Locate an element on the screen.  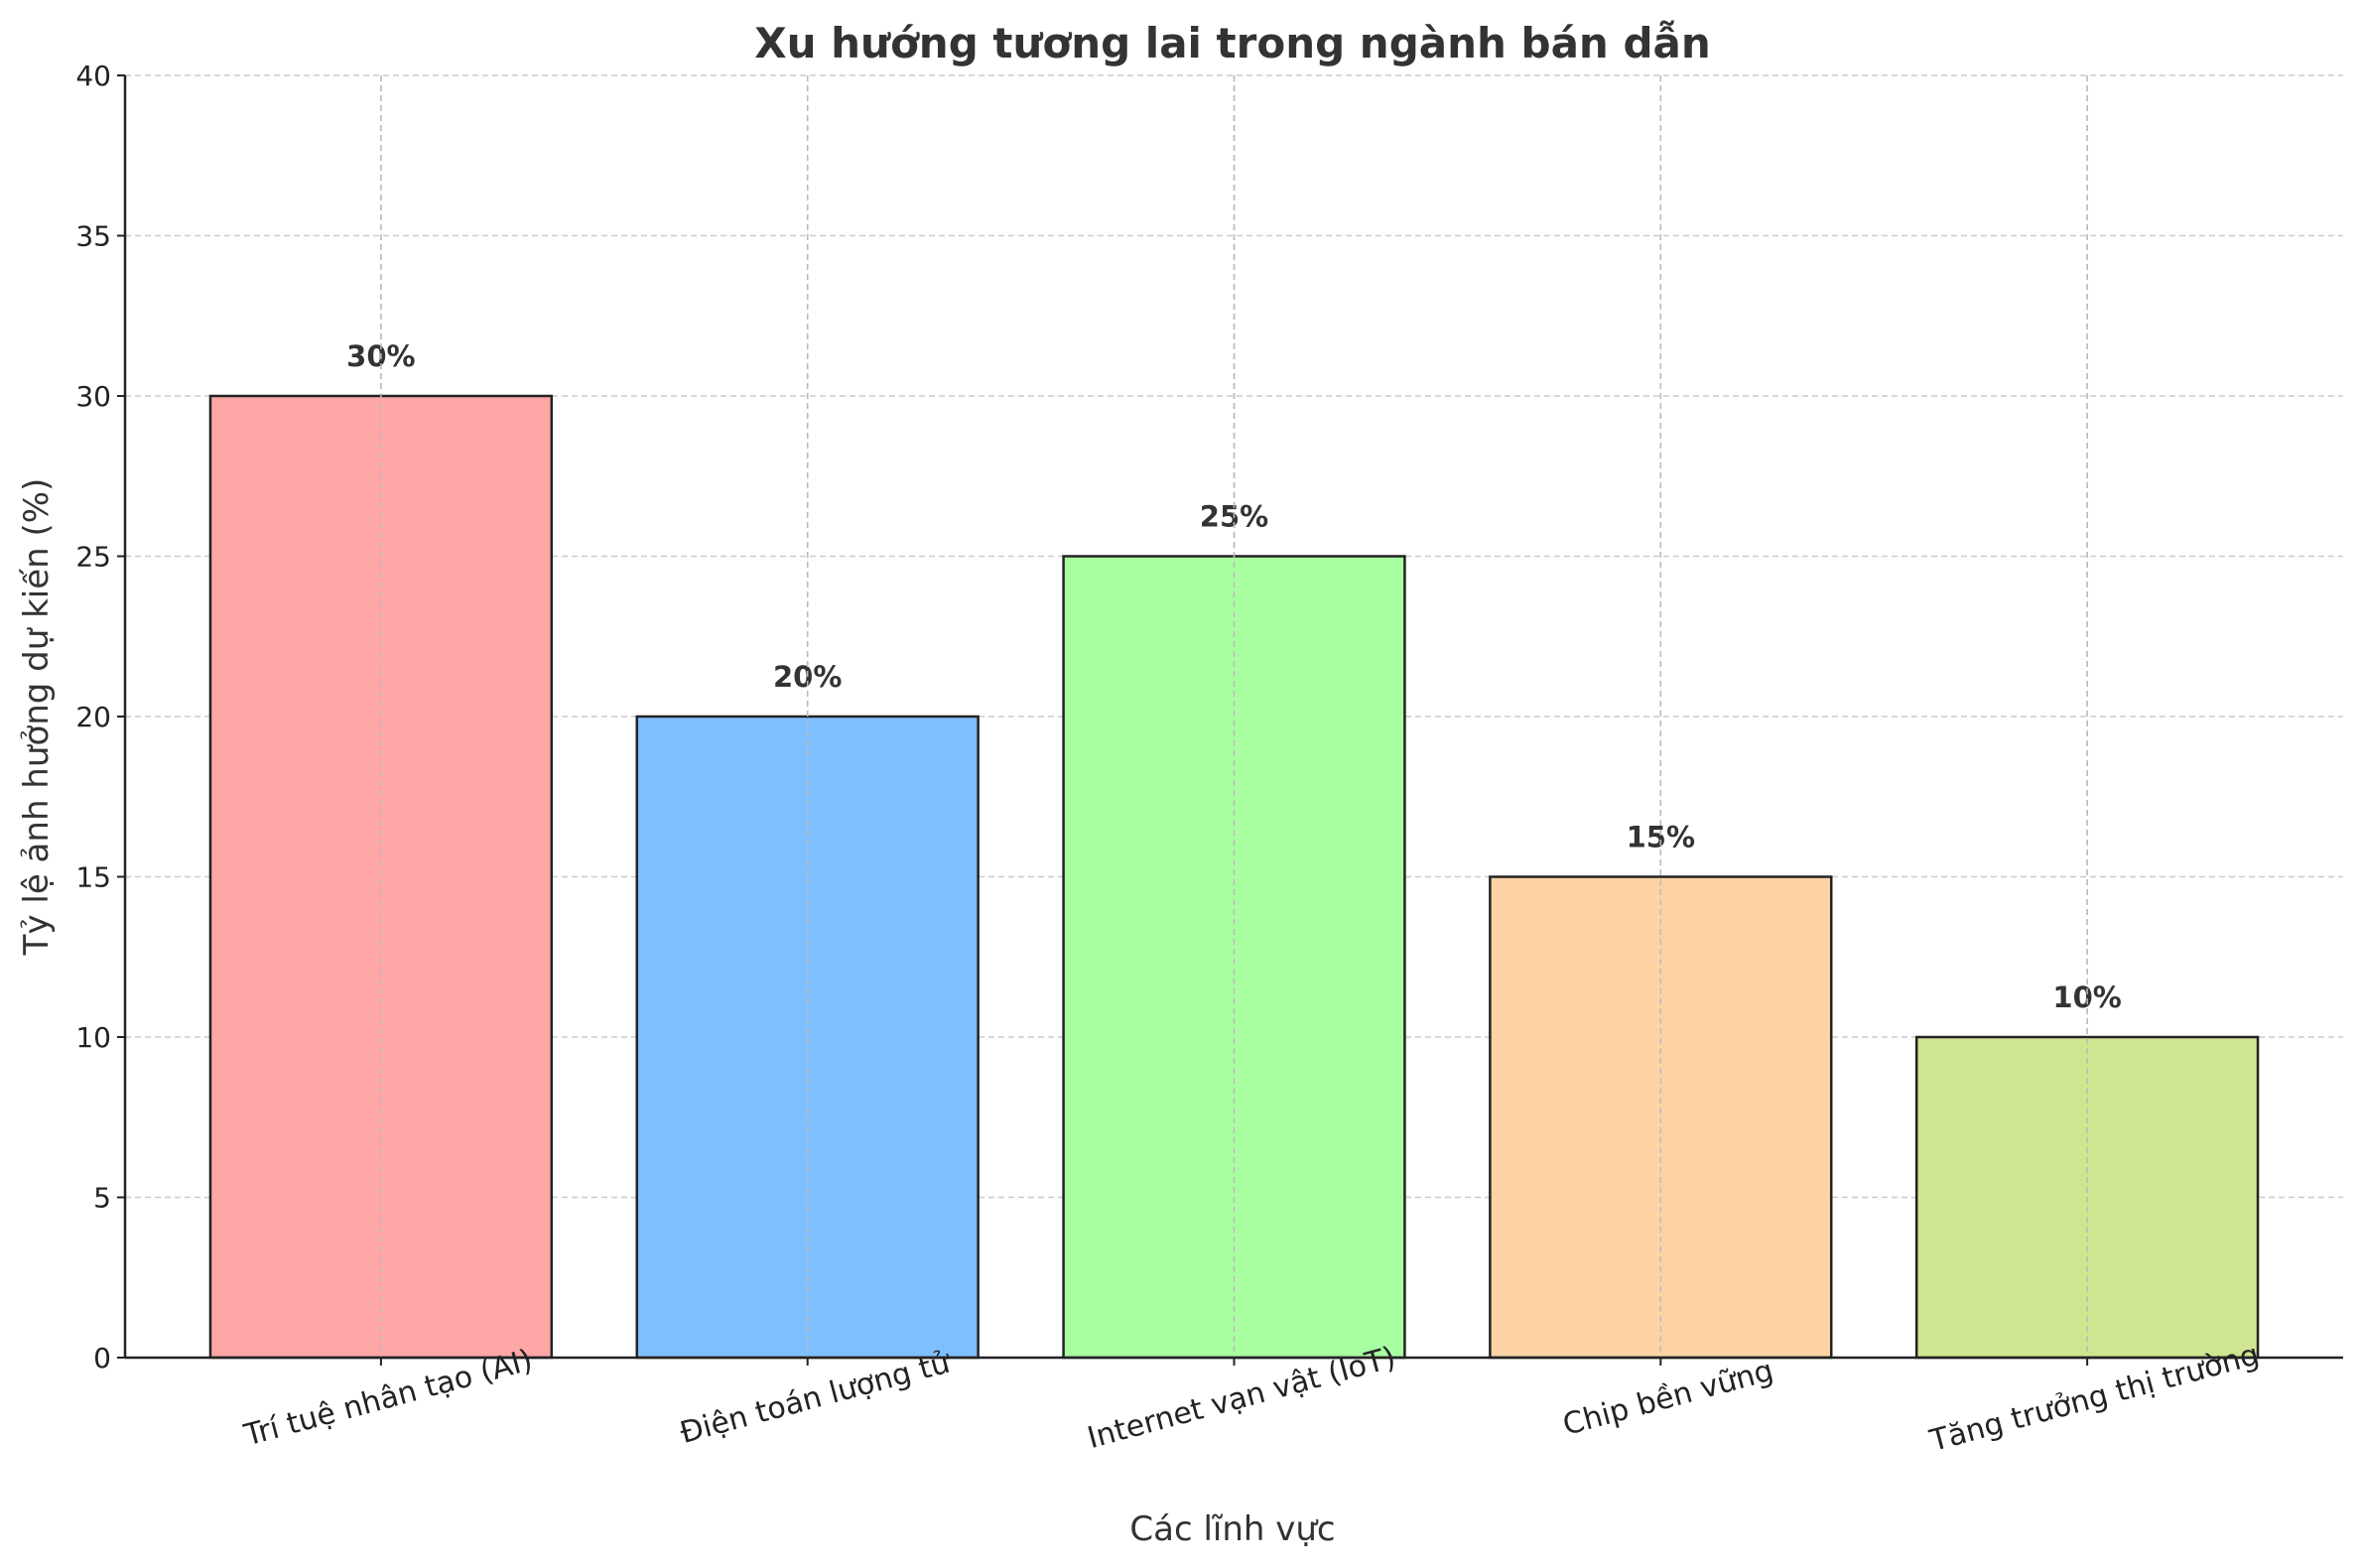
x-tick-label: Điện toán lượng tử is located at coordinates (816, 1398).